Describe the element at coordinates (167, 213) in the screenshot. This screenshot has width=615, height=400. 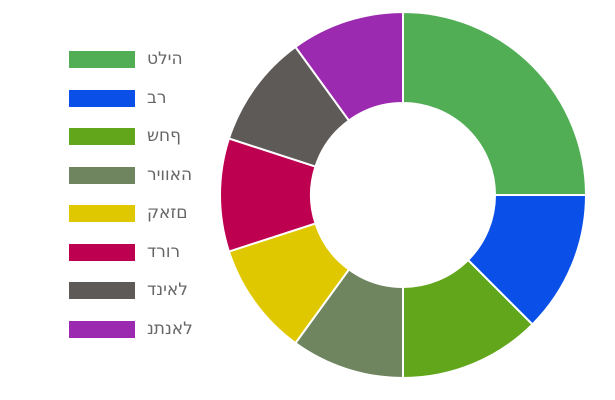
I see `legend-label: קאזם` at that location.